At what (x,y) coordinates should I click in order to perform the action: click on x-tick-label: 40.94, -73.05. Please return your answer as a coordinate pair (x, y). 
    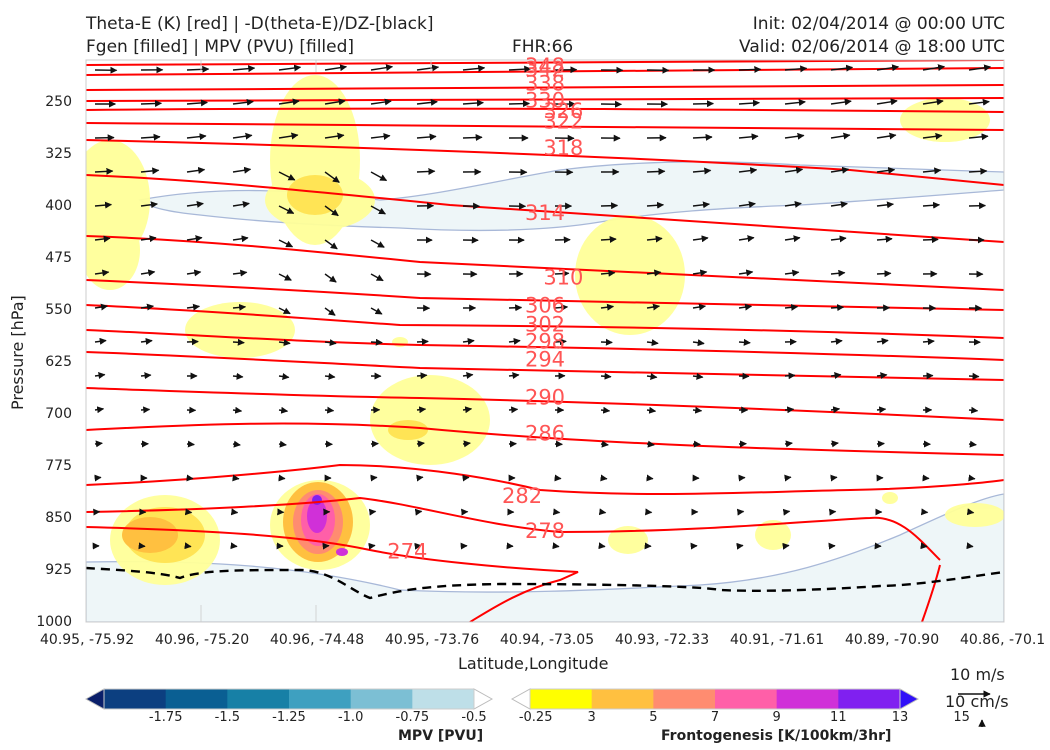
    Looking at the image, I should click on (547, 640).